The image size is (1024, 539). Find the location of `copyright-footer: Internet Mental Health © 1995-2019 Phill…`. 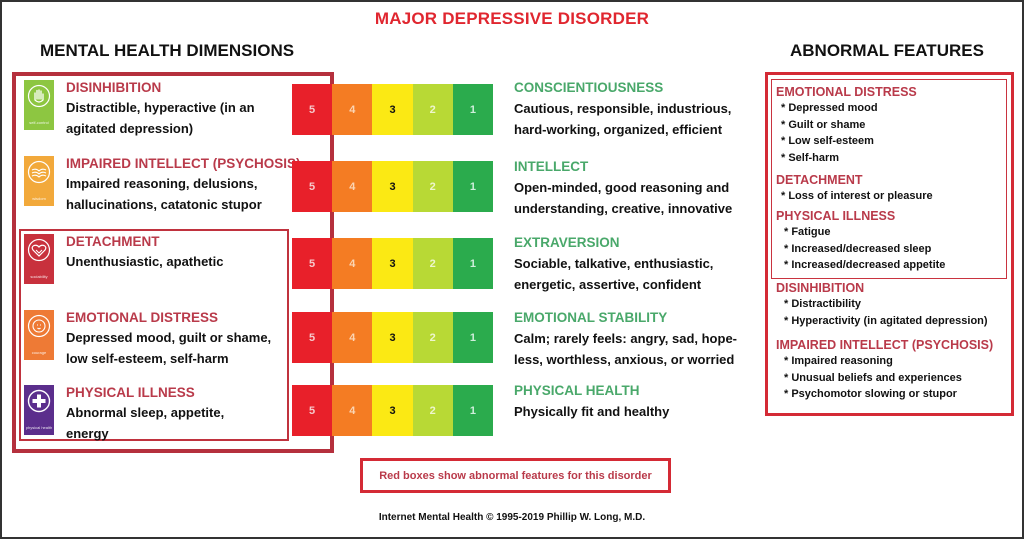

copyright-footer: Internet Mental Health © 1995-2019 Phill… is located at coordinates (512, 517).